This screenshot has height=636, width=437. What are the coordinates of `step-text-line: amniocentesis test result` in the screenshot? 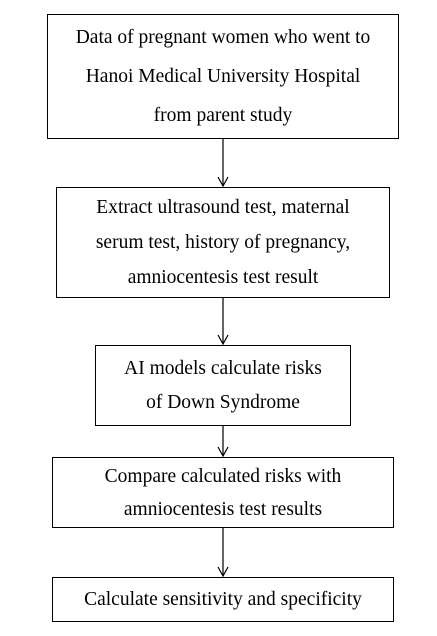 It's located at (223, 277).